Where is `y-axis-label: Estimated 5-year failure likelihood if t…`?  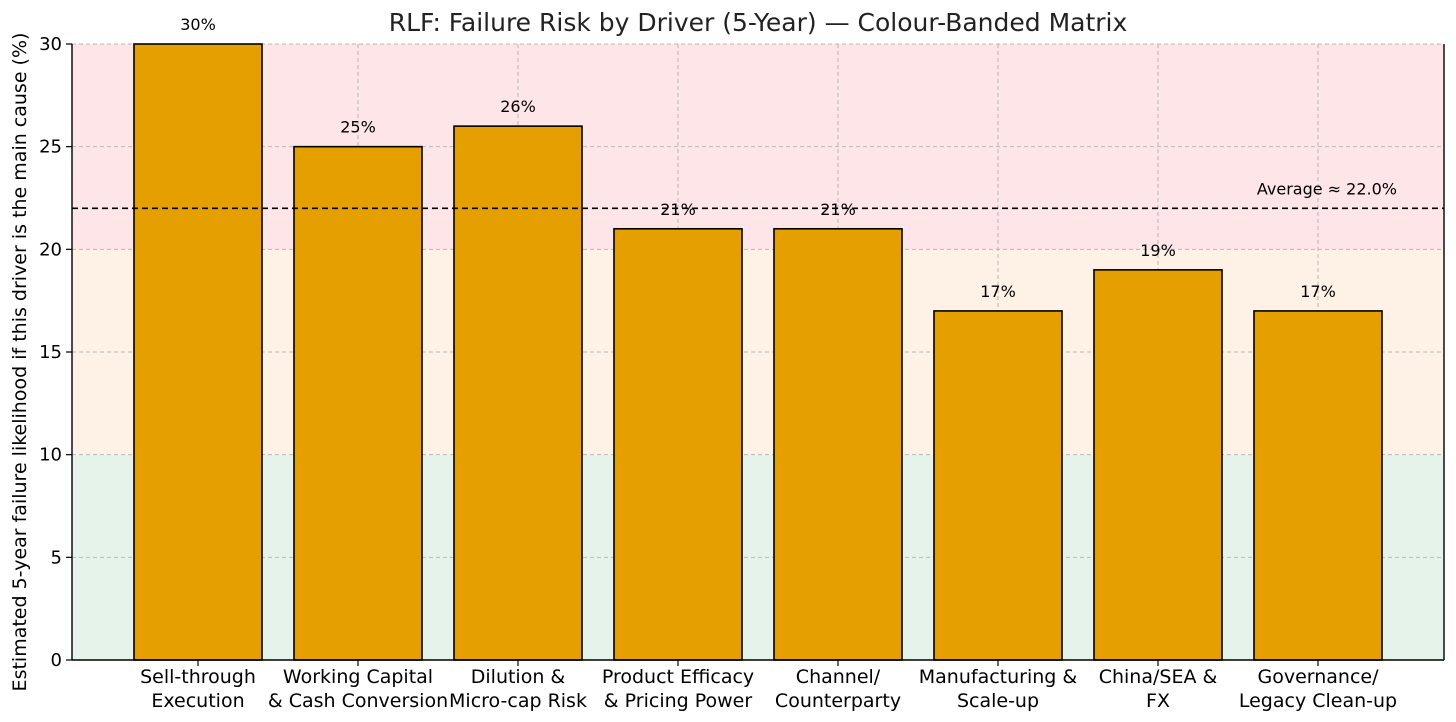
y-axis-label: Estimated 5-year failure likelihood if t… is located at coordinates (20, 362).